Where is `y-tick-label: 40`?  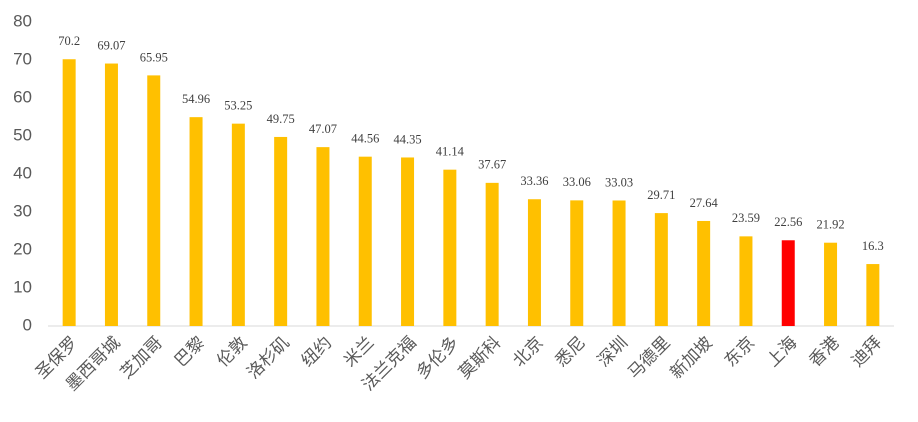 y-tick-label: 40 is located at coordinates (22, 172).